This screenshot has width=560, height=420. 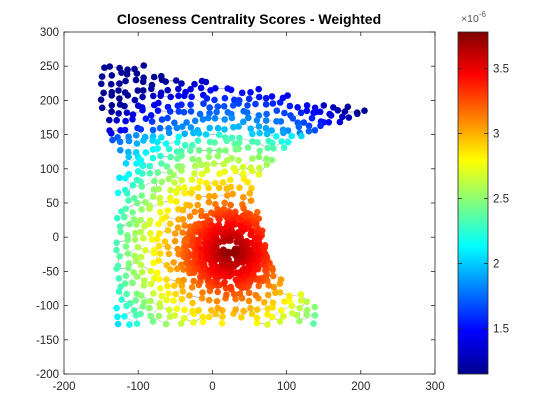 I want to click on colorbar-tick-label: 3.5, so click(x=501, y=69).